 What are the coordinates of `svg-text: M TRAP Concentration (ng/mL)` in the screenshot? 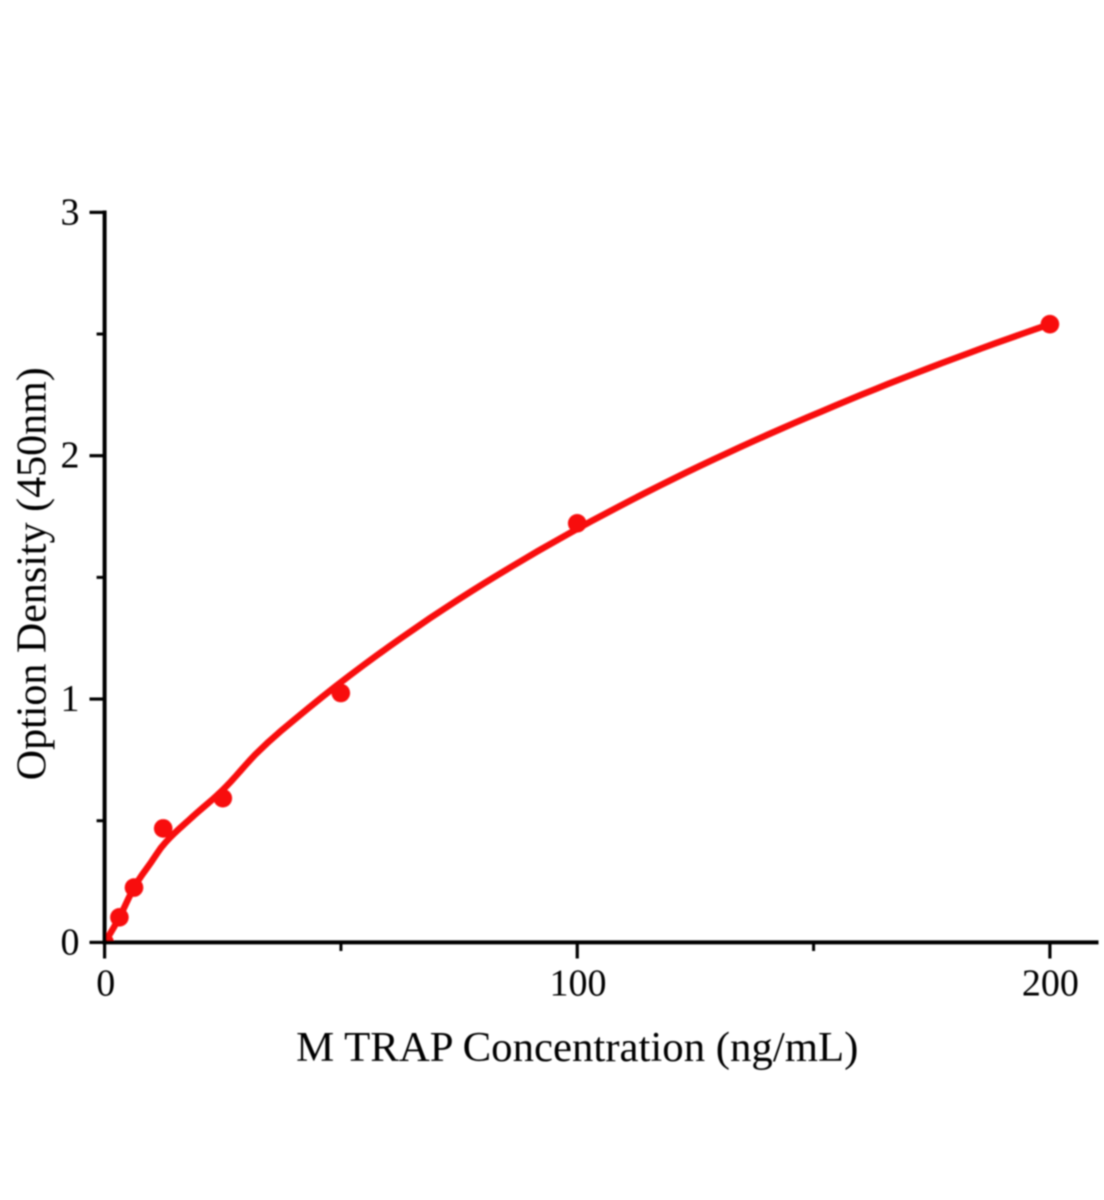 It's located at (577, 1047).